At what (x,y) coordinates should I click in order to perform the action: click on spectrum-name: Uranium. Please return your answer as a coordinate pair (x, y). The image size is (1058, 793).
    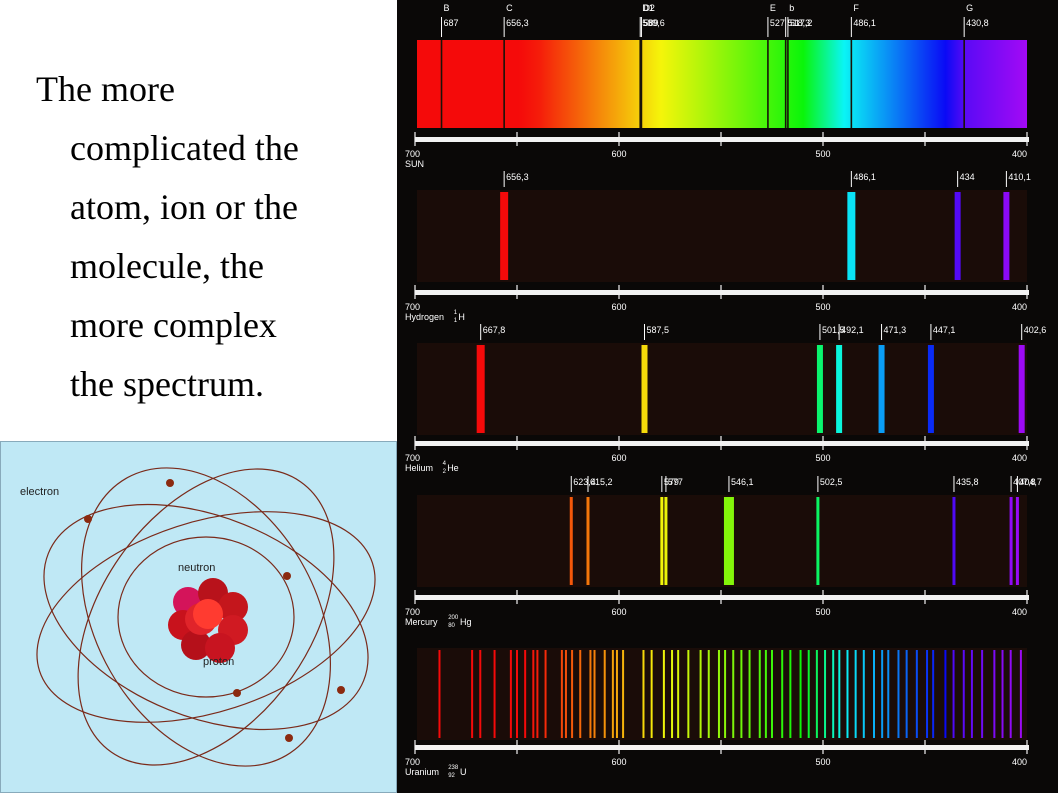
    Looking at the image, I should click on (422, 772).